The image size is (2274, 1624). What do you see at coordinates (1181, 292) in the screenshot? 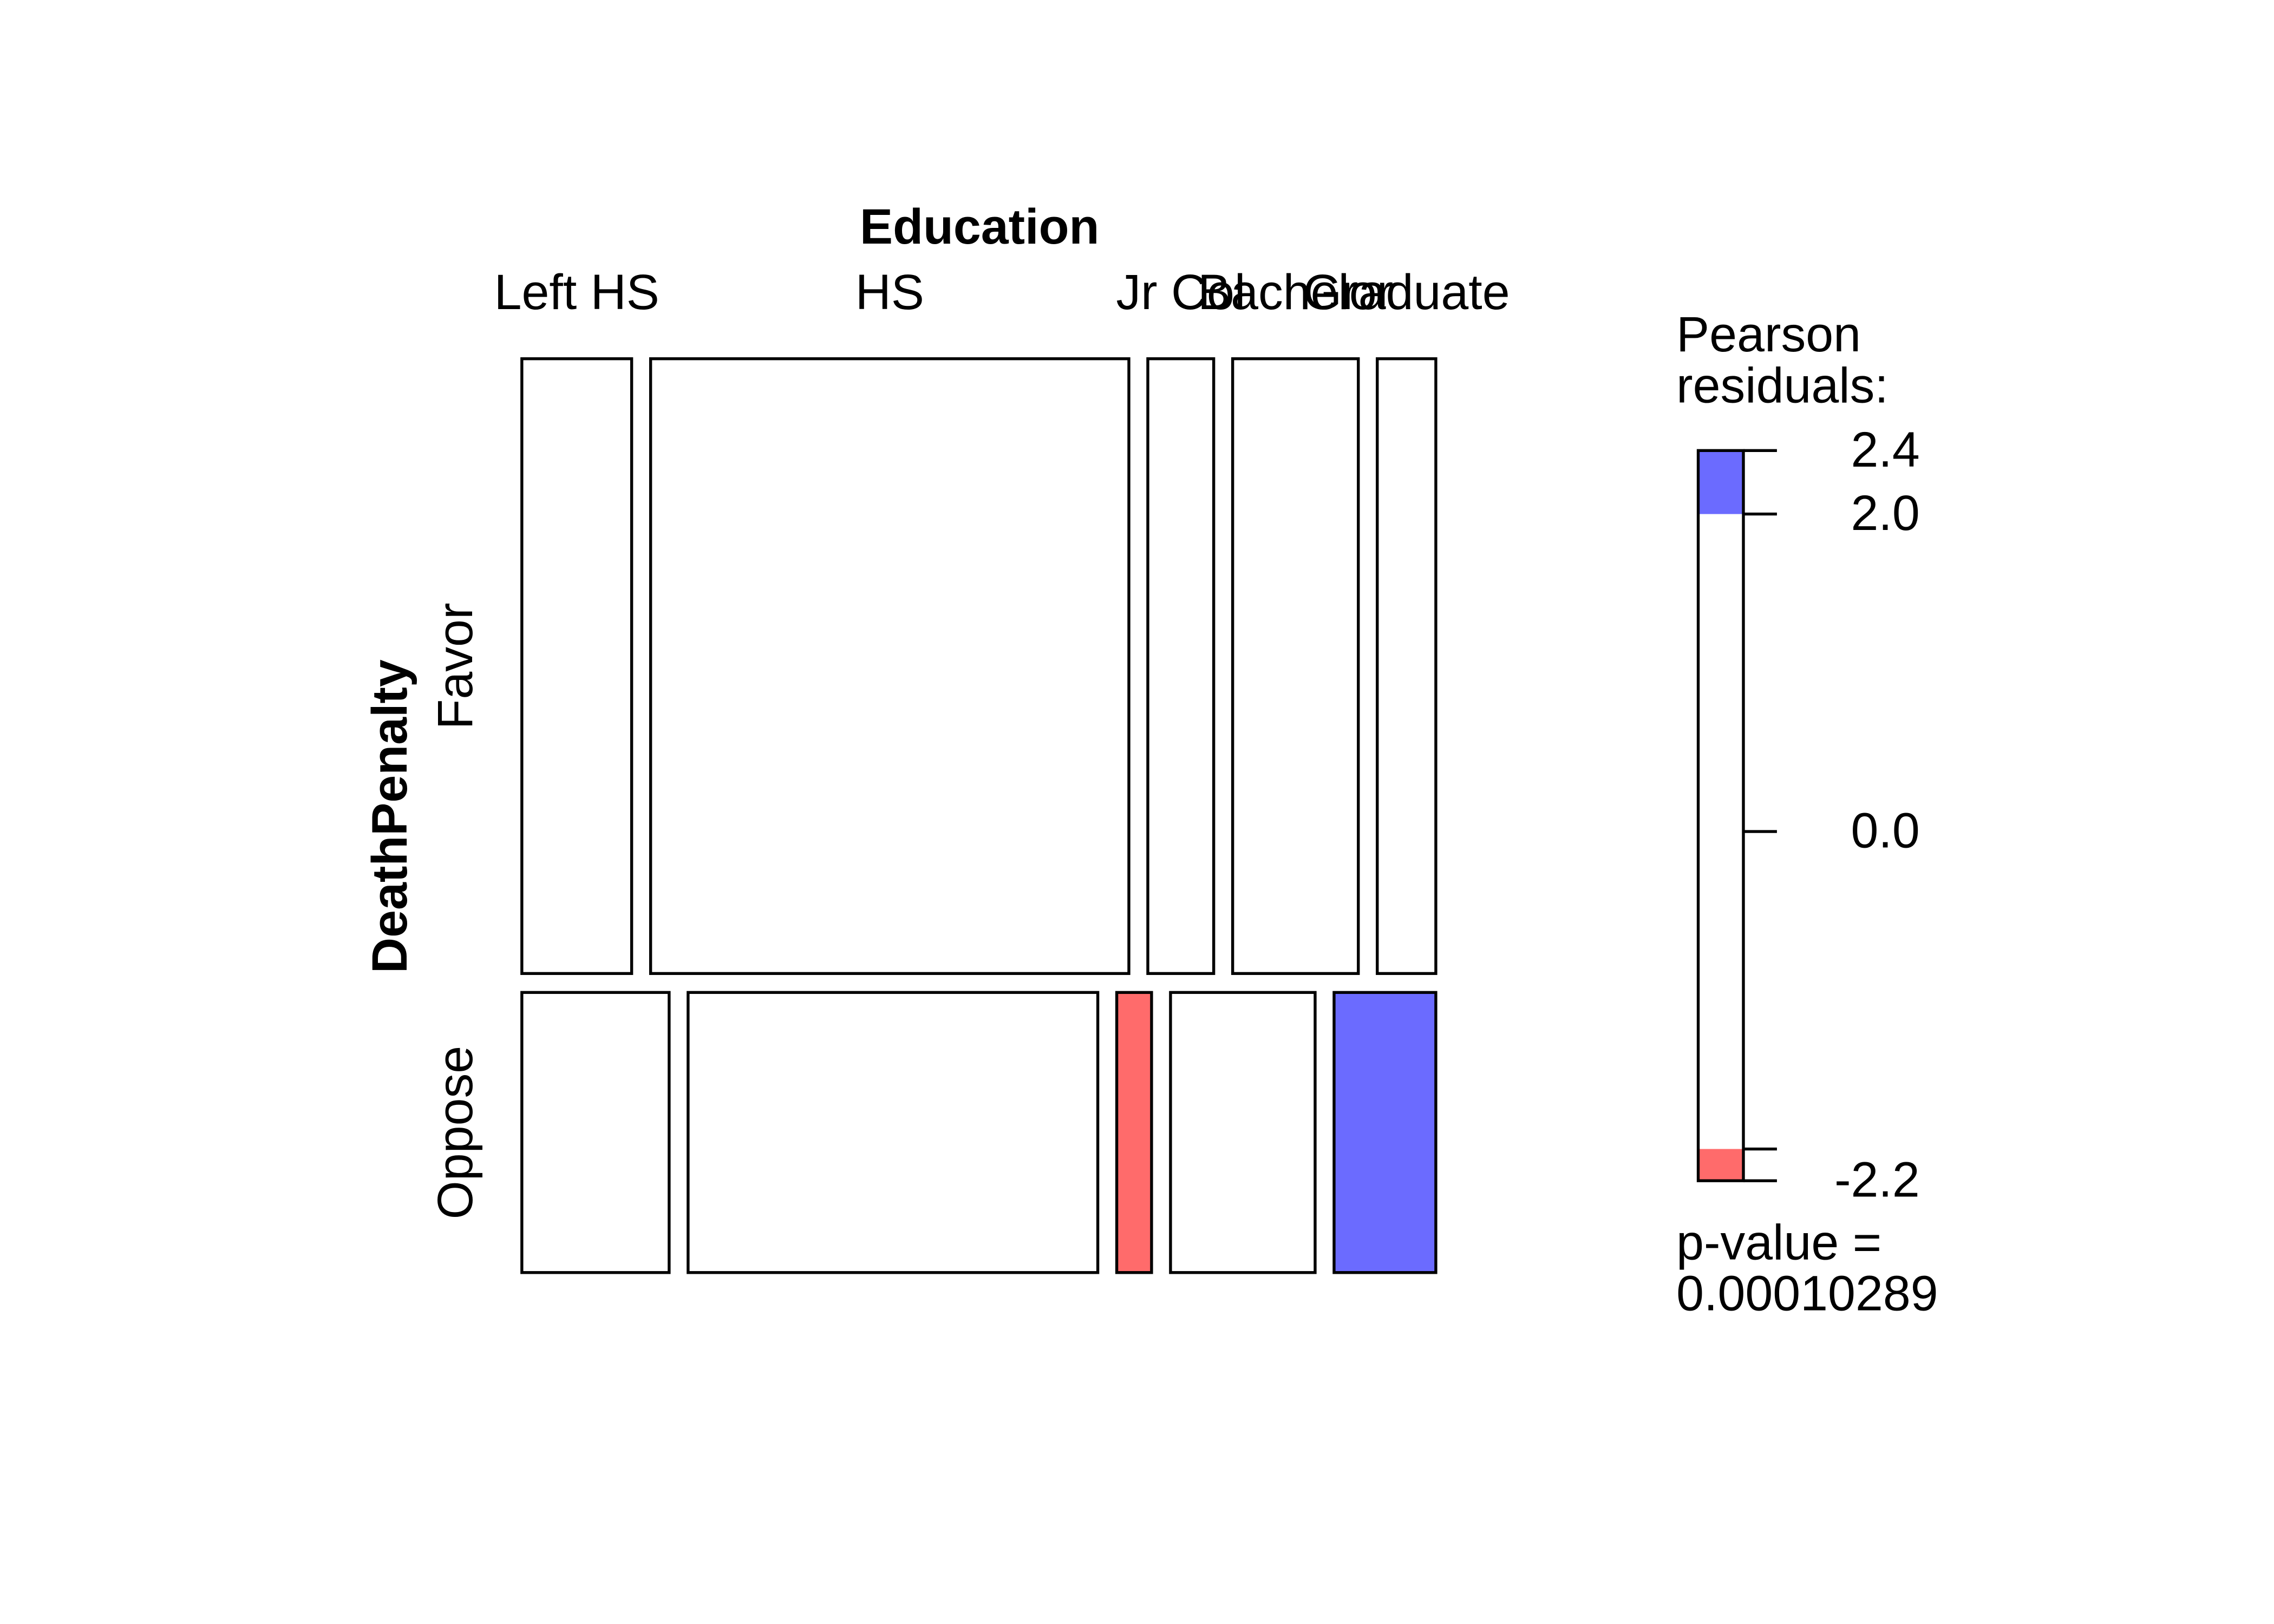
I see `x-tick-label: Jr Col` at bounding box center [1181, 292].